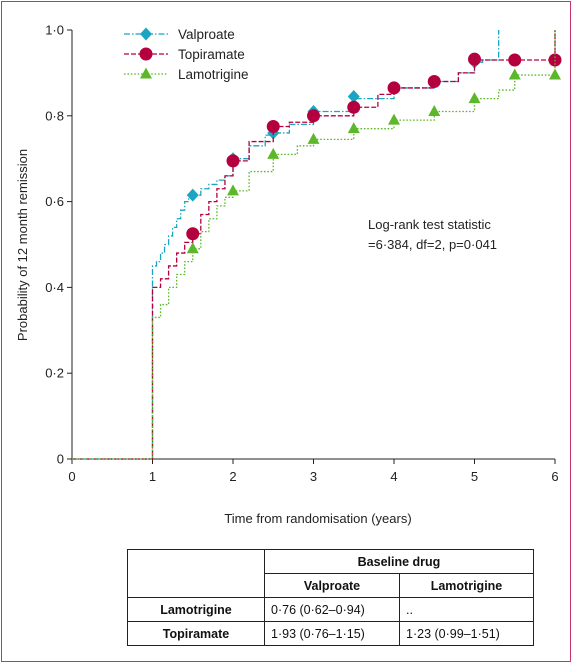 The height and width of the screenshot is (663, 572). I want to click on y-tick-label: 1·0, so click(54, 30).